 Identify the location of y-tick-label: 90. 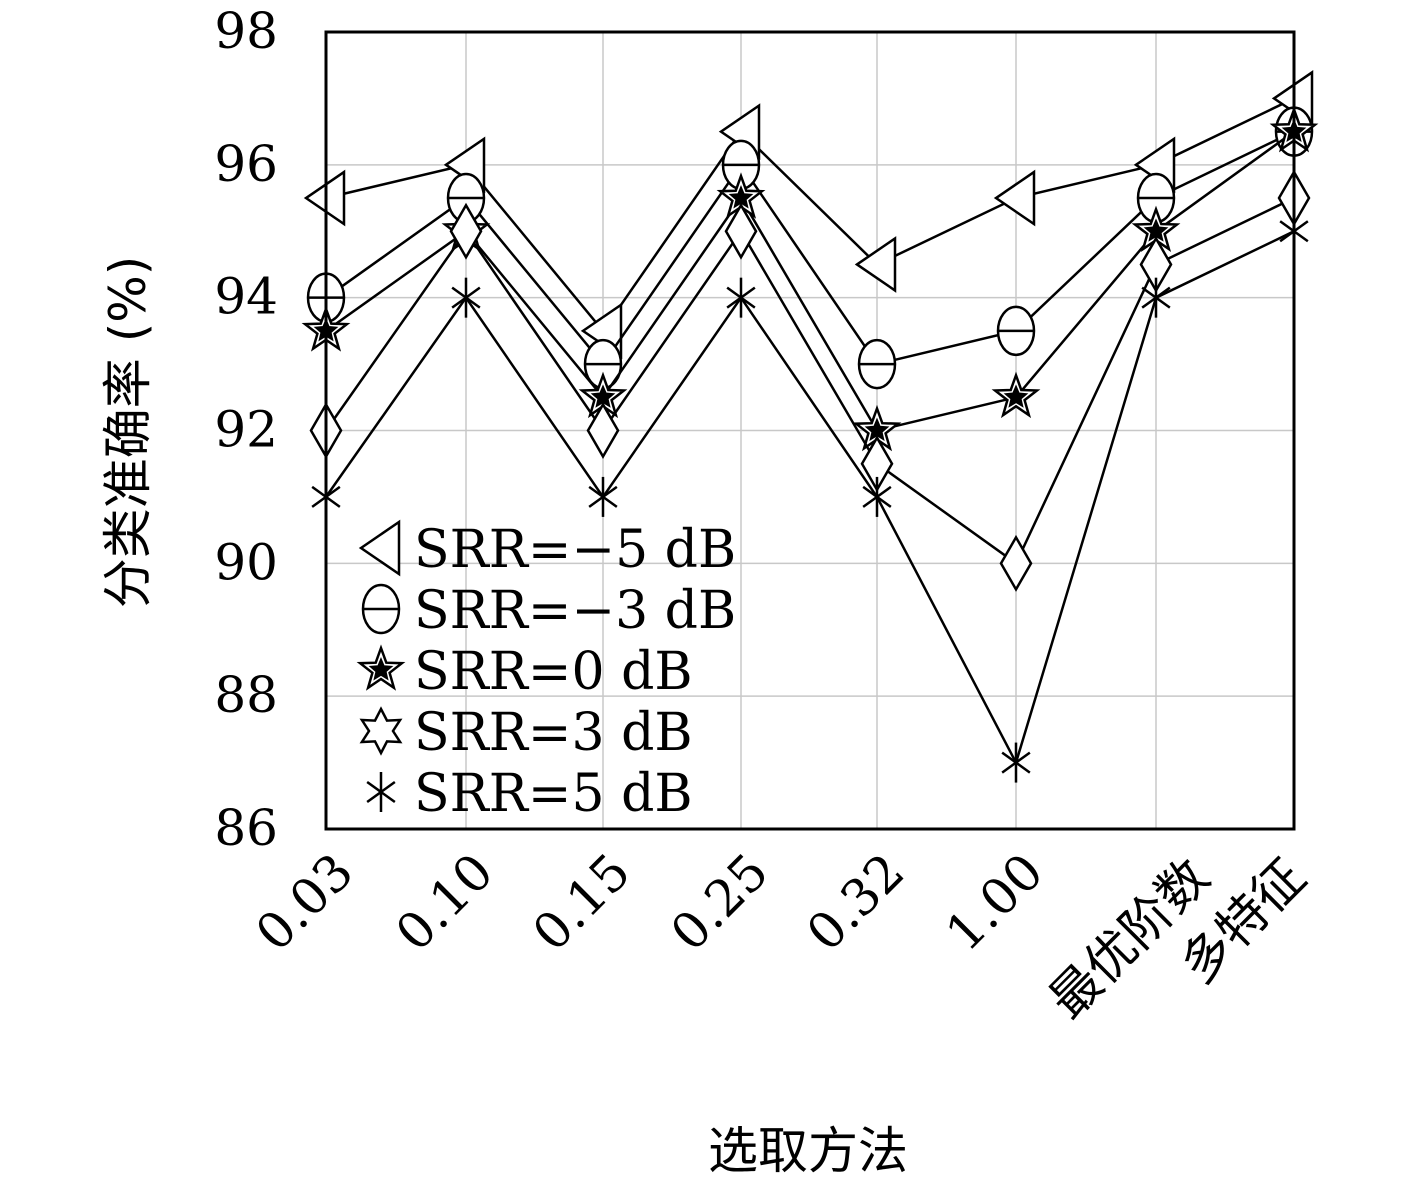
(246, 562).